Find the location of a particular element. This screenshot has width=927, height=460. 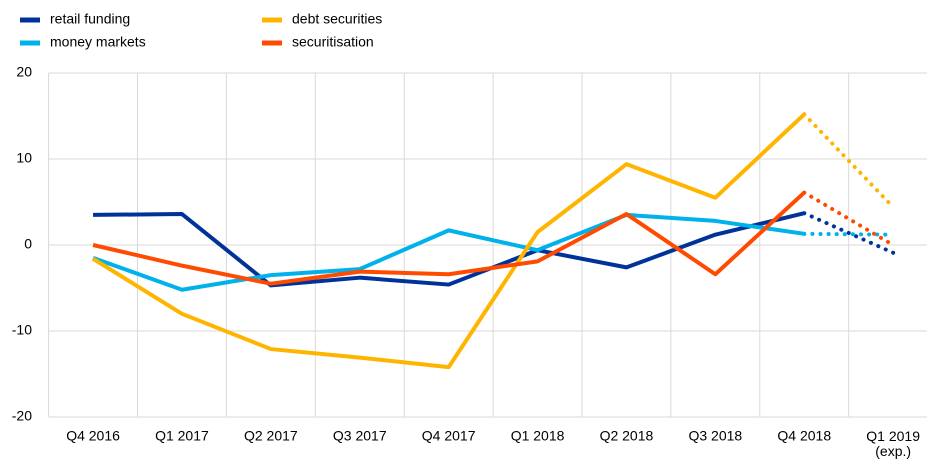

x-tick-label: Q4 2018 is located at coordinates (804, 436).